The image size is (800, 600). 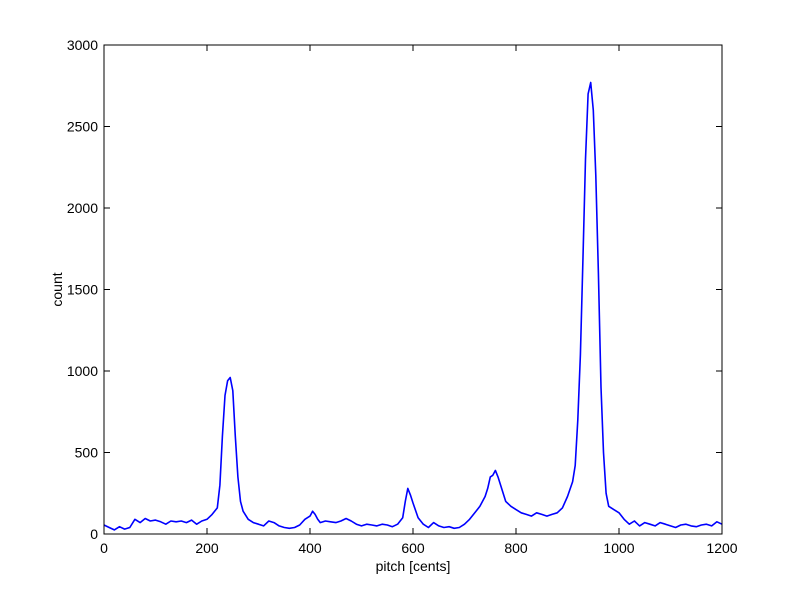 I want to click on y-tick-label: 0, so click(x=94, y=534).